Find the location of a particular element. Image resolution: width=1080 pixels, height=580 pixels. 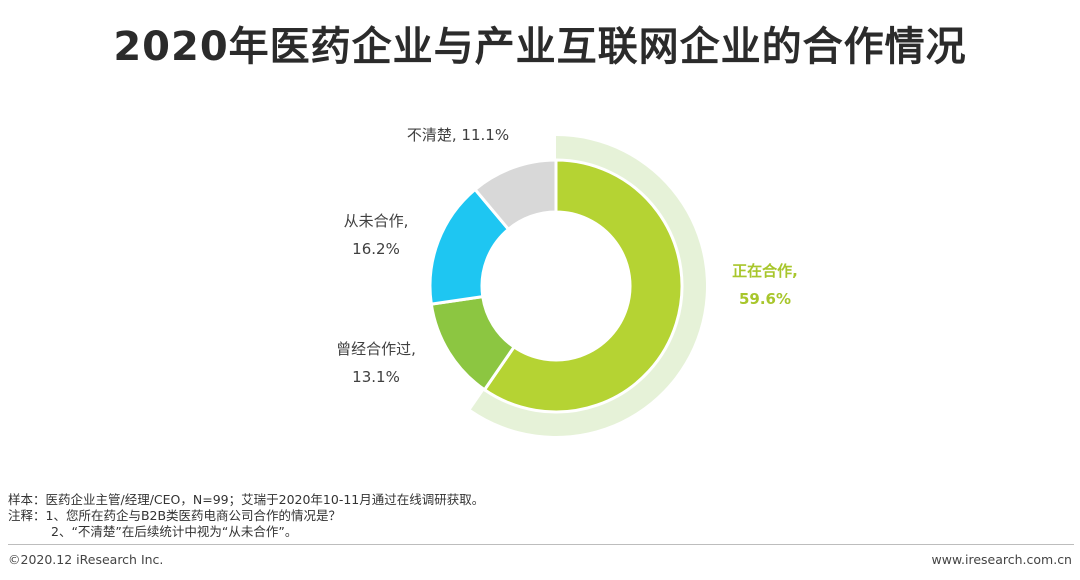

note-2: 2、“不清楚”在后续统计中视为“从未合作”。 is located at coordinates (174, 531).